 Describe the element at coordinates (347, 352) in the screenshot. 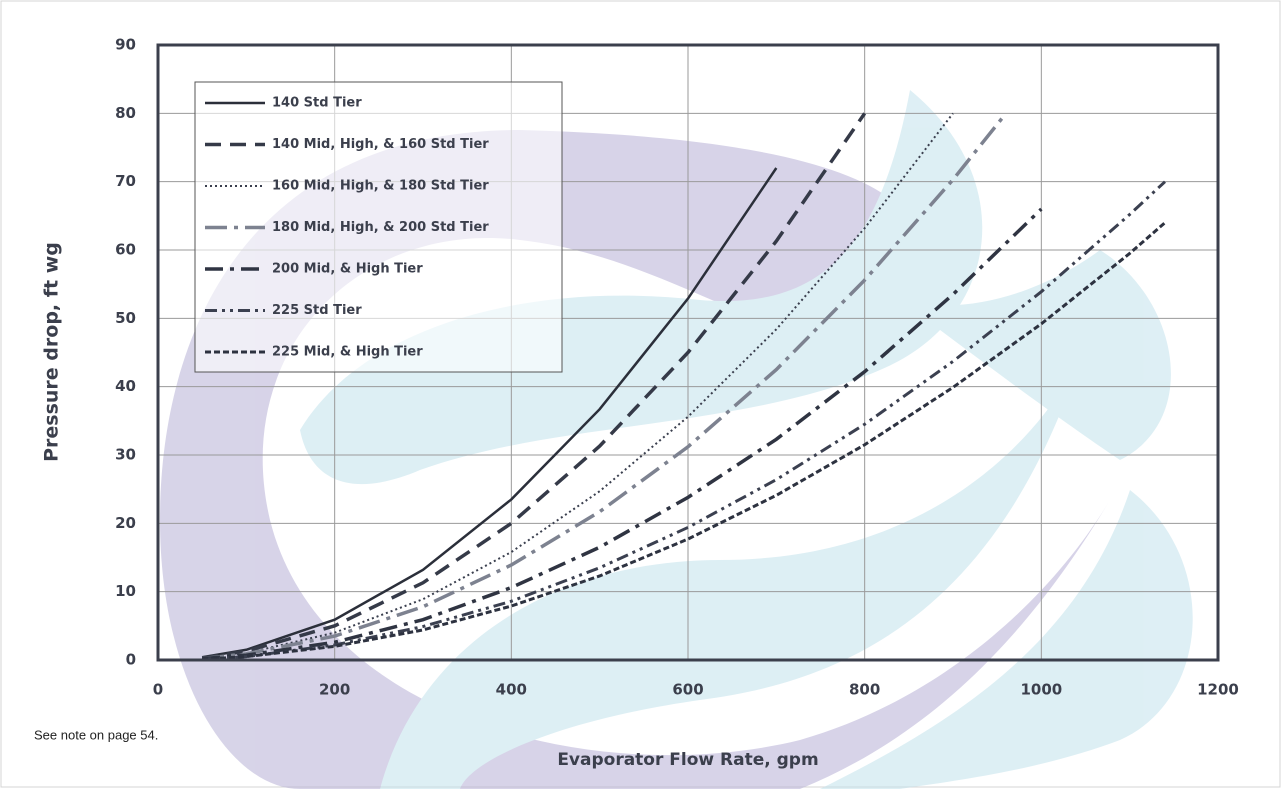

I see `legend-label: 225 Mid, & High Tier` at that location.